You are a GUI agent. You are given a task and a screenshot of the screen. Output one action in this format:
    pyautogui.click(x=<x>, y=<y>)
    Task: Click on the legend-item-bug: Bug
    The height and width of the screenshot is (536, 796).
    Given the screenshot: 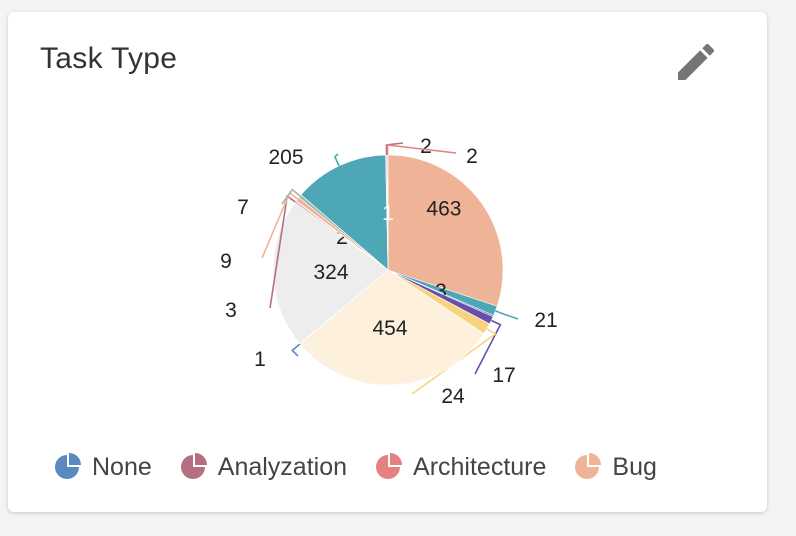 What is the action you would take?
    pyautogui.click(x=614, y=467)
    